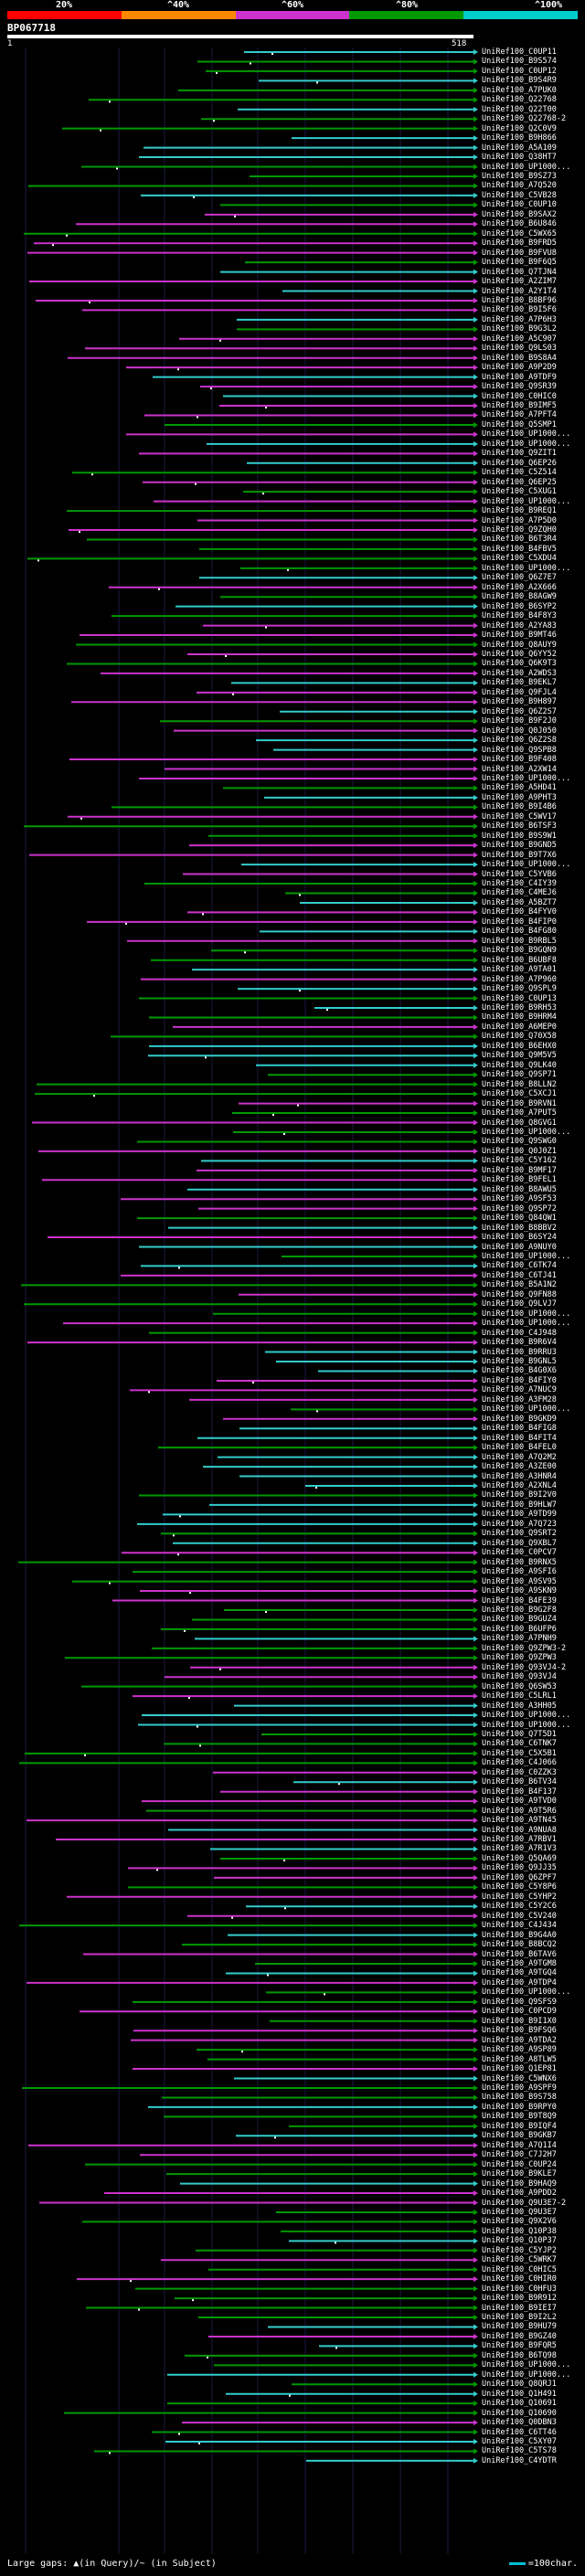 The height and width of the screenshot is (2576, 585). Describe the element at coordinates (519, 874) in the screenshot. I see `hit-link: UniRef100_C5YVB6` at that location.